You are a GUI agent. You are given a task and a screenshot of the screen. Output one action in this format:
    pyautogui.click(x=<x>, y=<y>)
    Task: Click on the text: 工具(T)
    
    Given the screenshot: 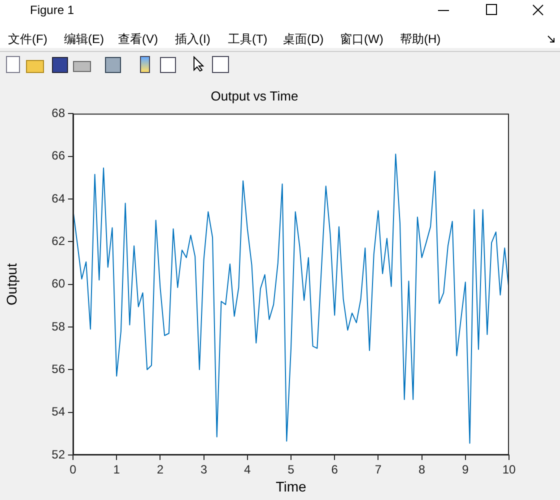 What is the action you would take?
    pyautogui.click(x=248, y=39)
    